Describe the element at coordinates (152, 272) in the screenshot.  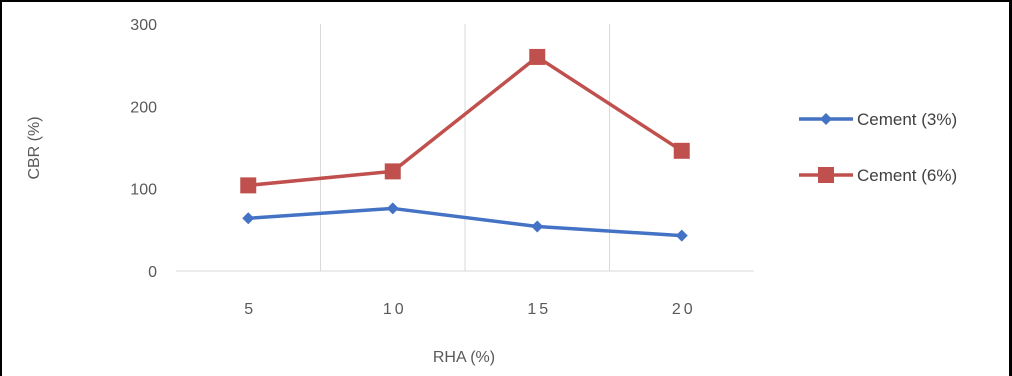
I see `y-tick-label: 0` at that location.